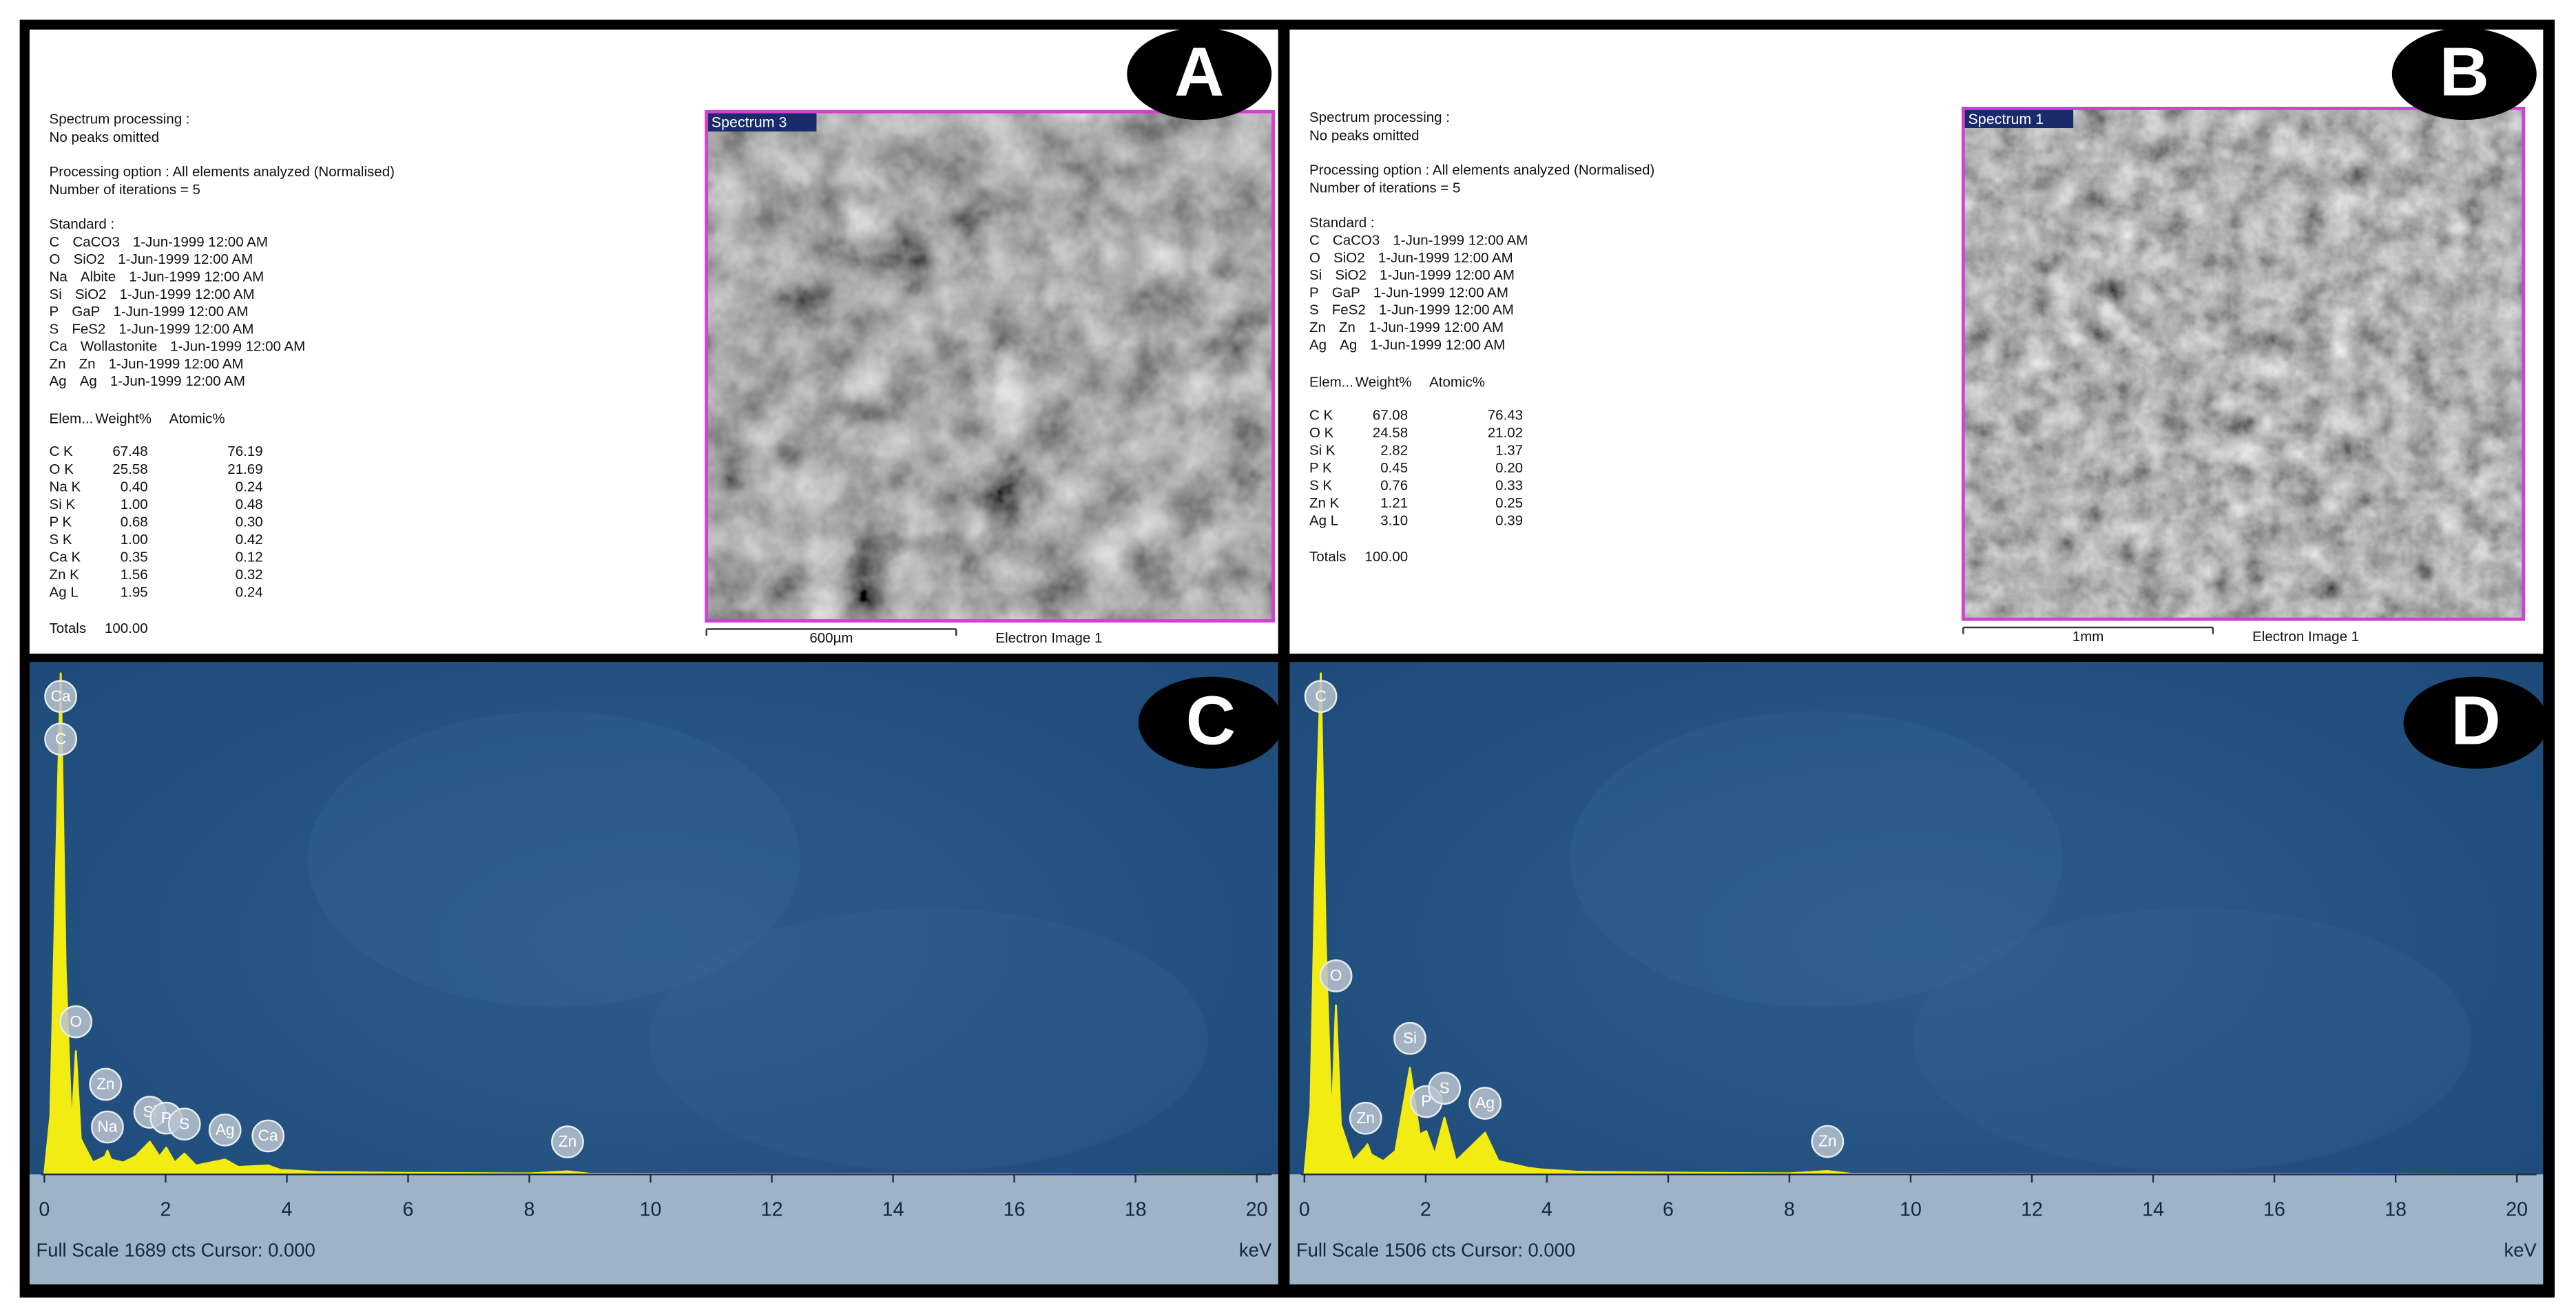 The width and height of the screenshot is (2576, 1314). Describe the element at coordinates (1386, 557) in the screenshot. I see `table-totals: 100.00` at that location.